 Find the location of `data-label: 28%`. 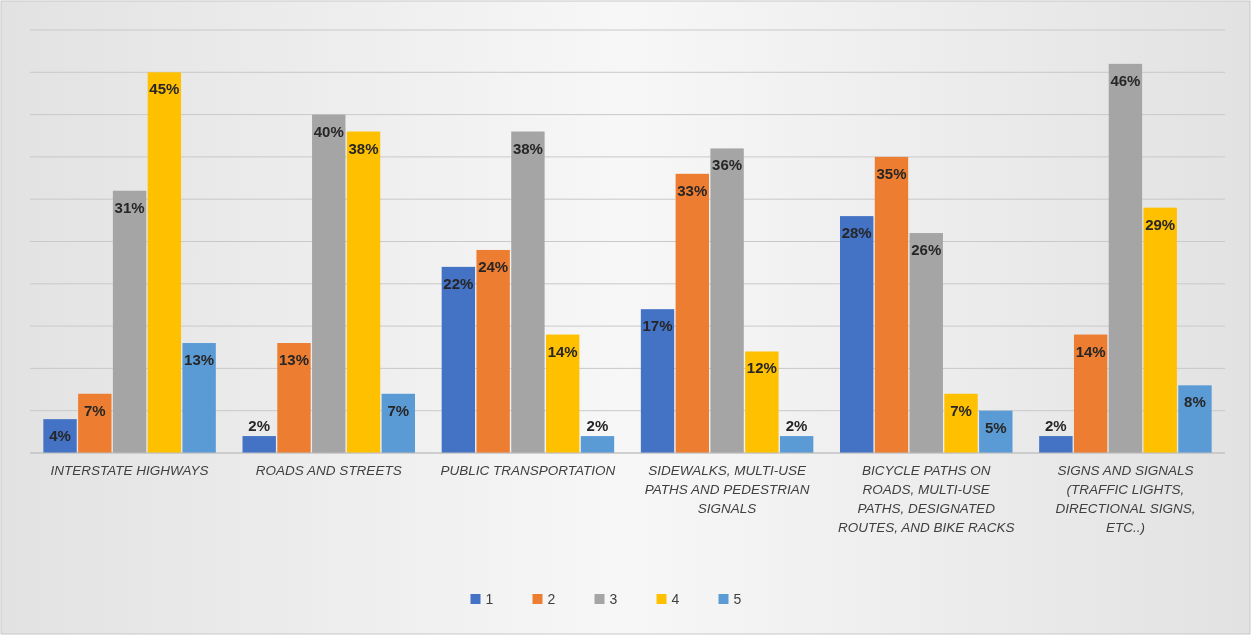

data-label: 28% is located at coordinates (856, 233).